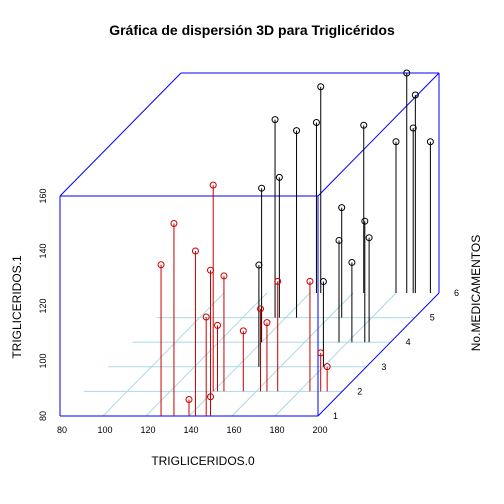  What do you see at coordinates (43, 195) in the screenshot?
I see `z-tick-label: 160` at bounding box center [43, 195].